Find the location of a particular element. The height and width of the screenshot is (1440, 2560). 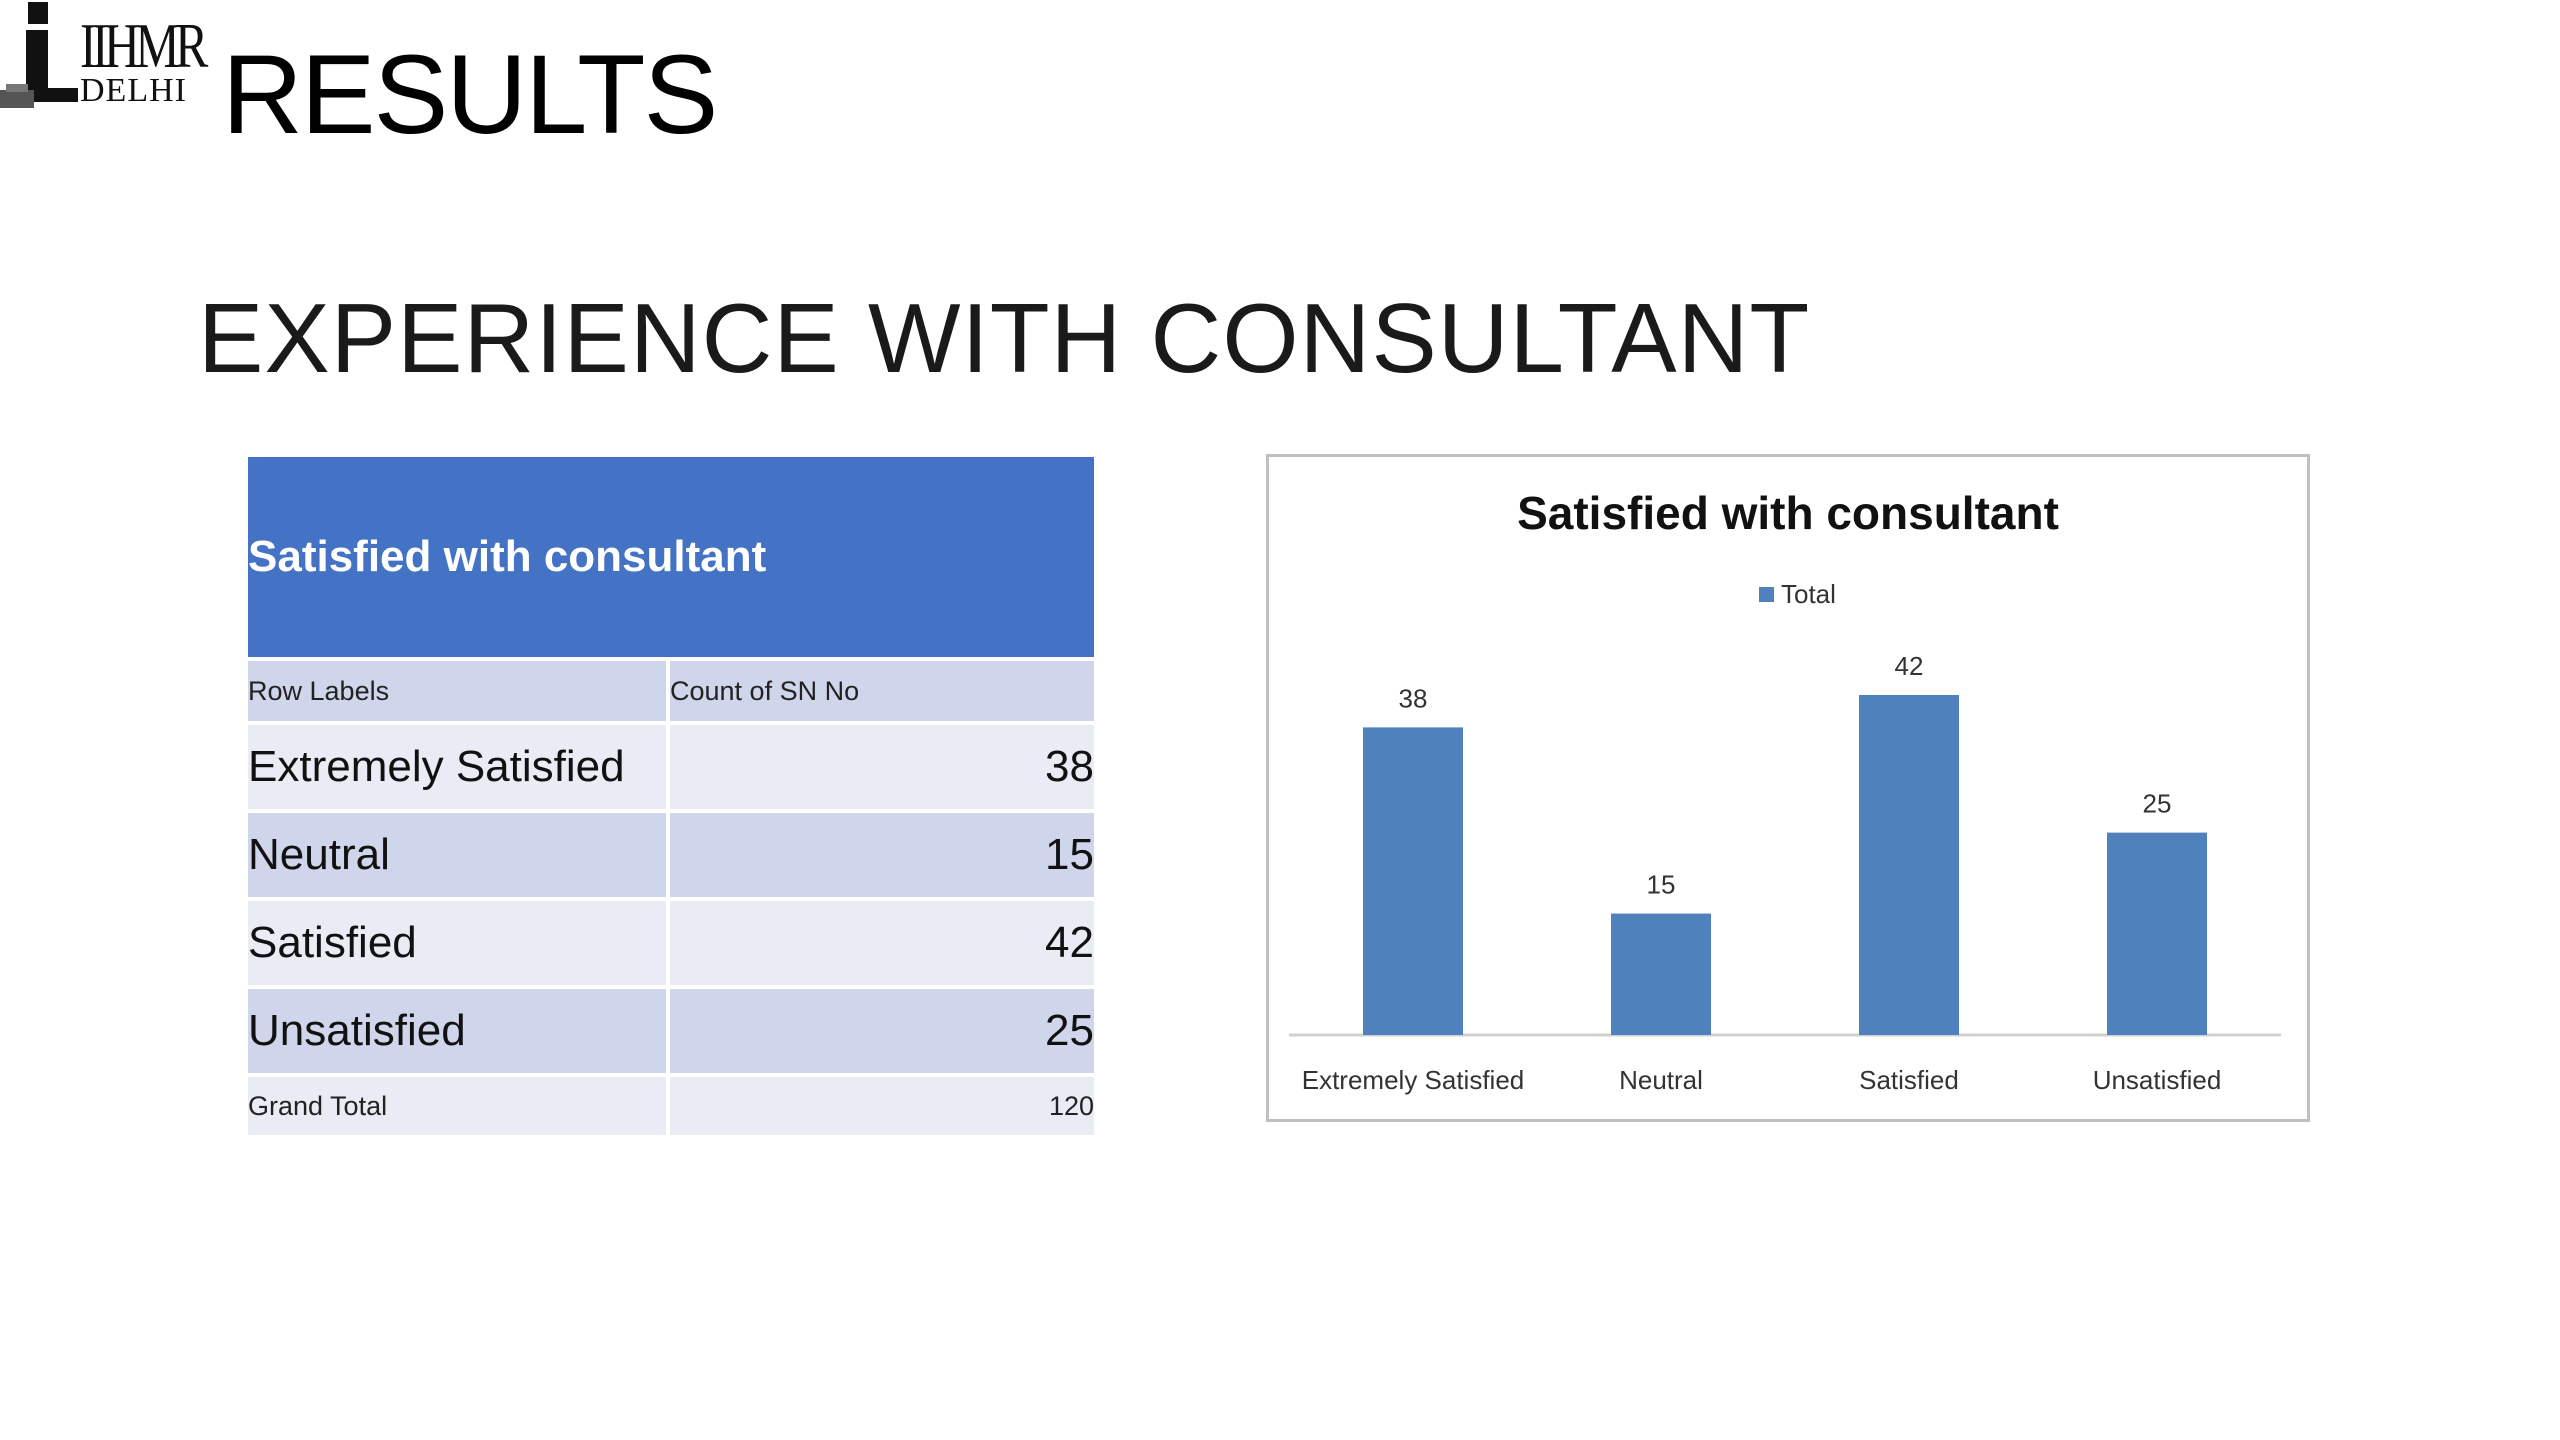

bar-data-label: 25 is located at coordinates (2157, 804).